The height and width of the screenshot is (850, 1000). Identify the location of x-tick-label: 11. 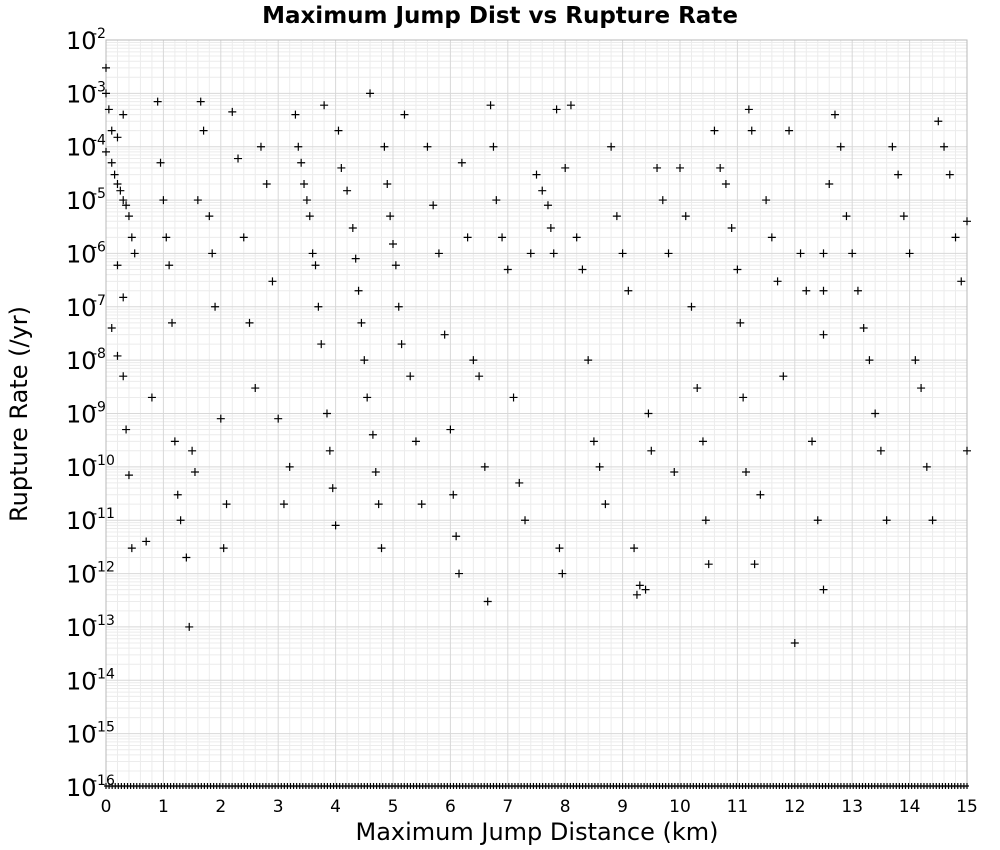
(738, 807).